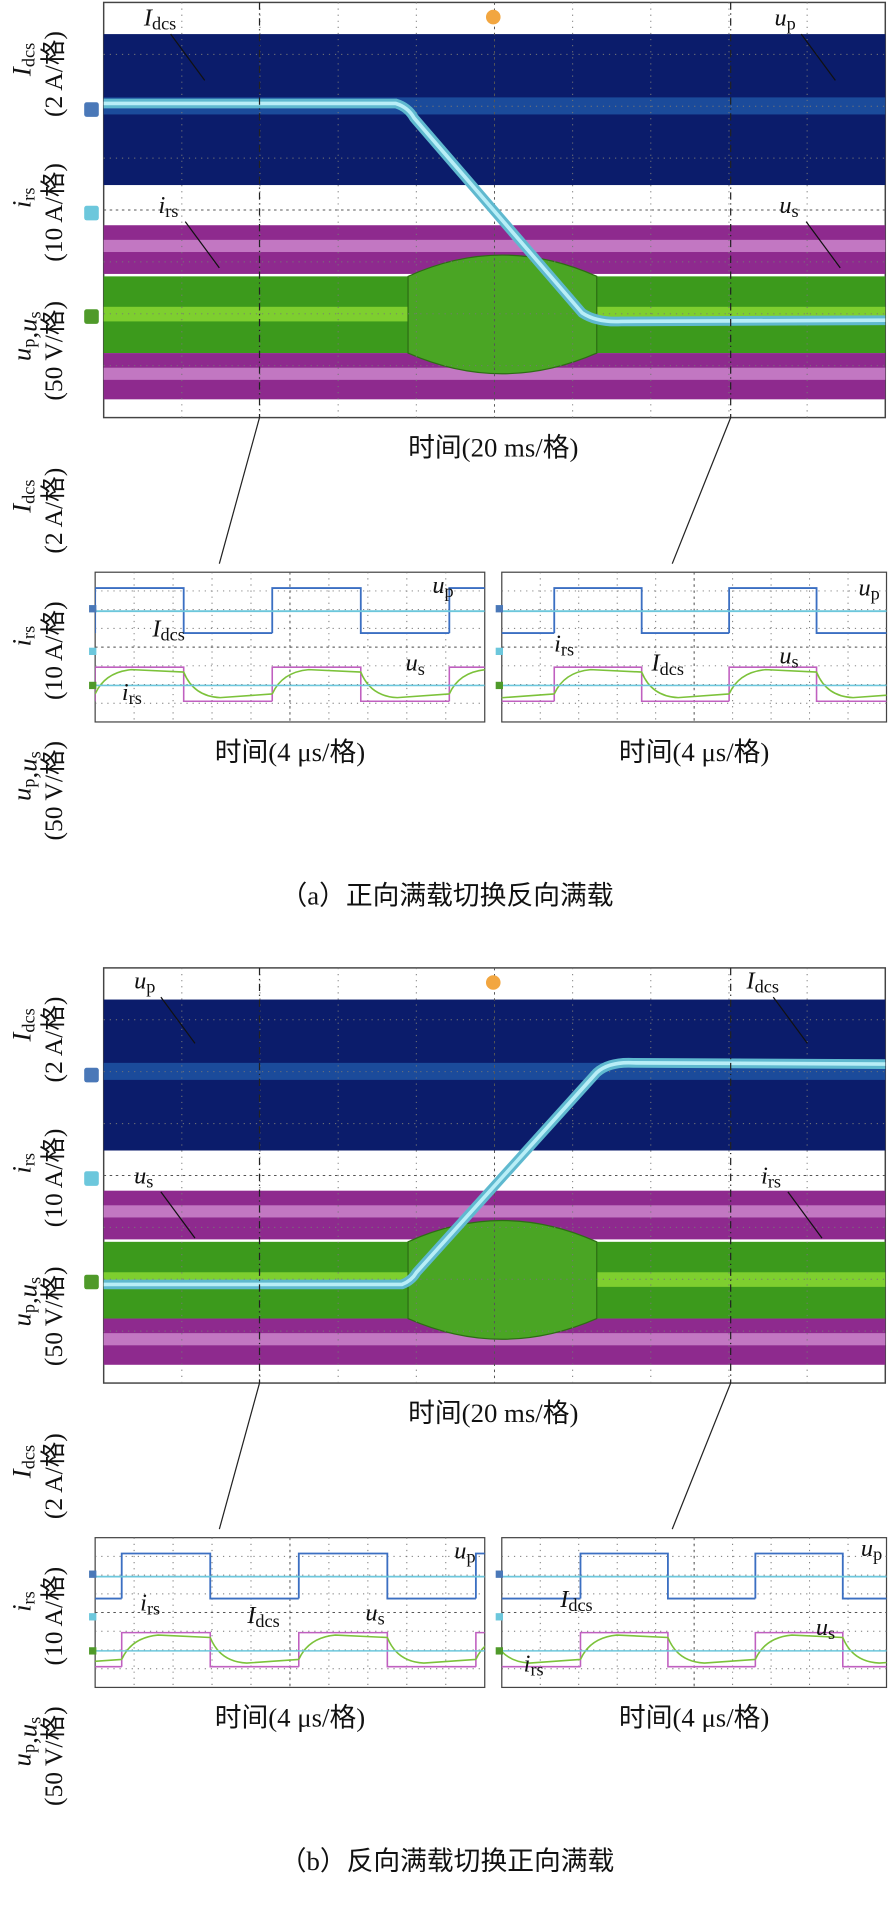 Image resolution: width=894 pixels, height=1909 pixels. What do you see at coordinates (53, 1040) in the screenshot?
I see `y-axis-unit: (2 A/格)` at bounding box center [53, 1040].